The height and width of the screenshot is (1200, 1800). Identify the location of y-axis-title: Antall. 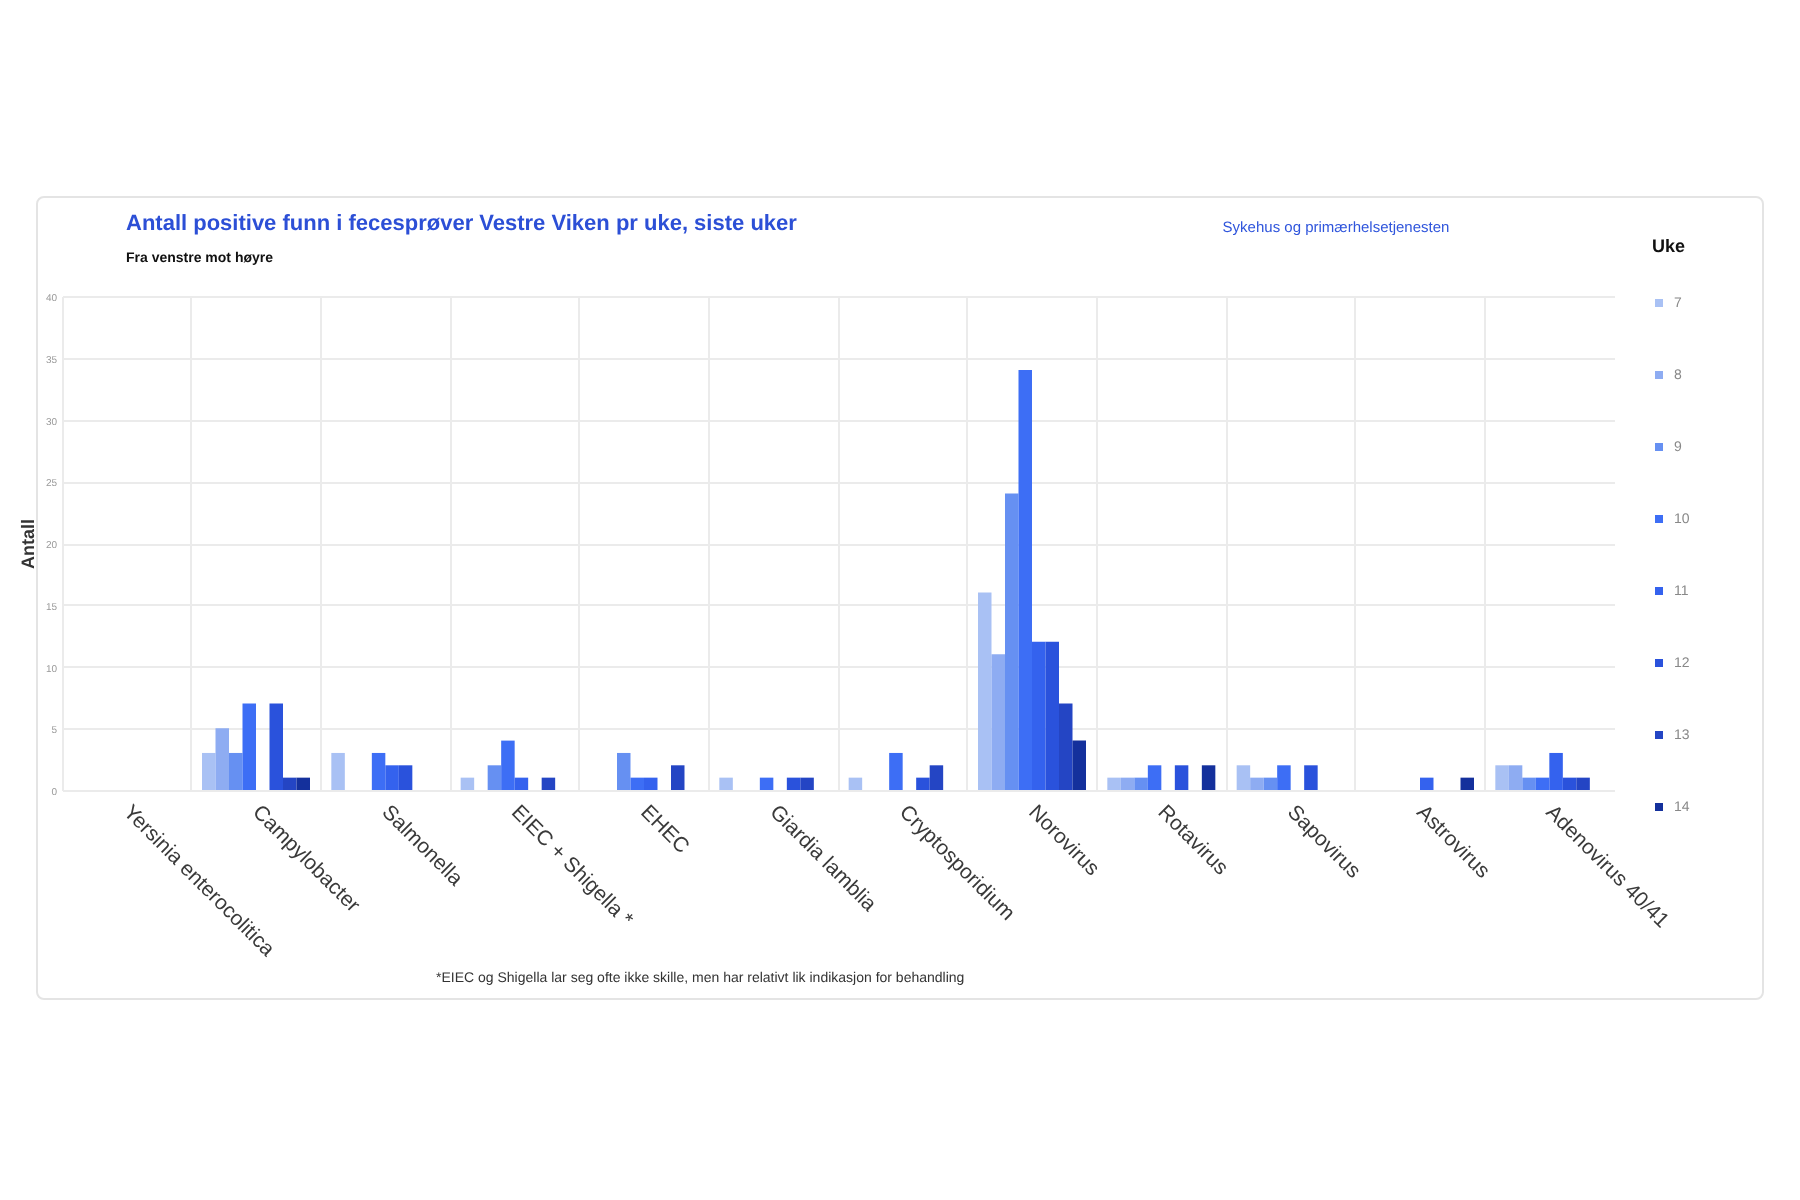
(27, 544).